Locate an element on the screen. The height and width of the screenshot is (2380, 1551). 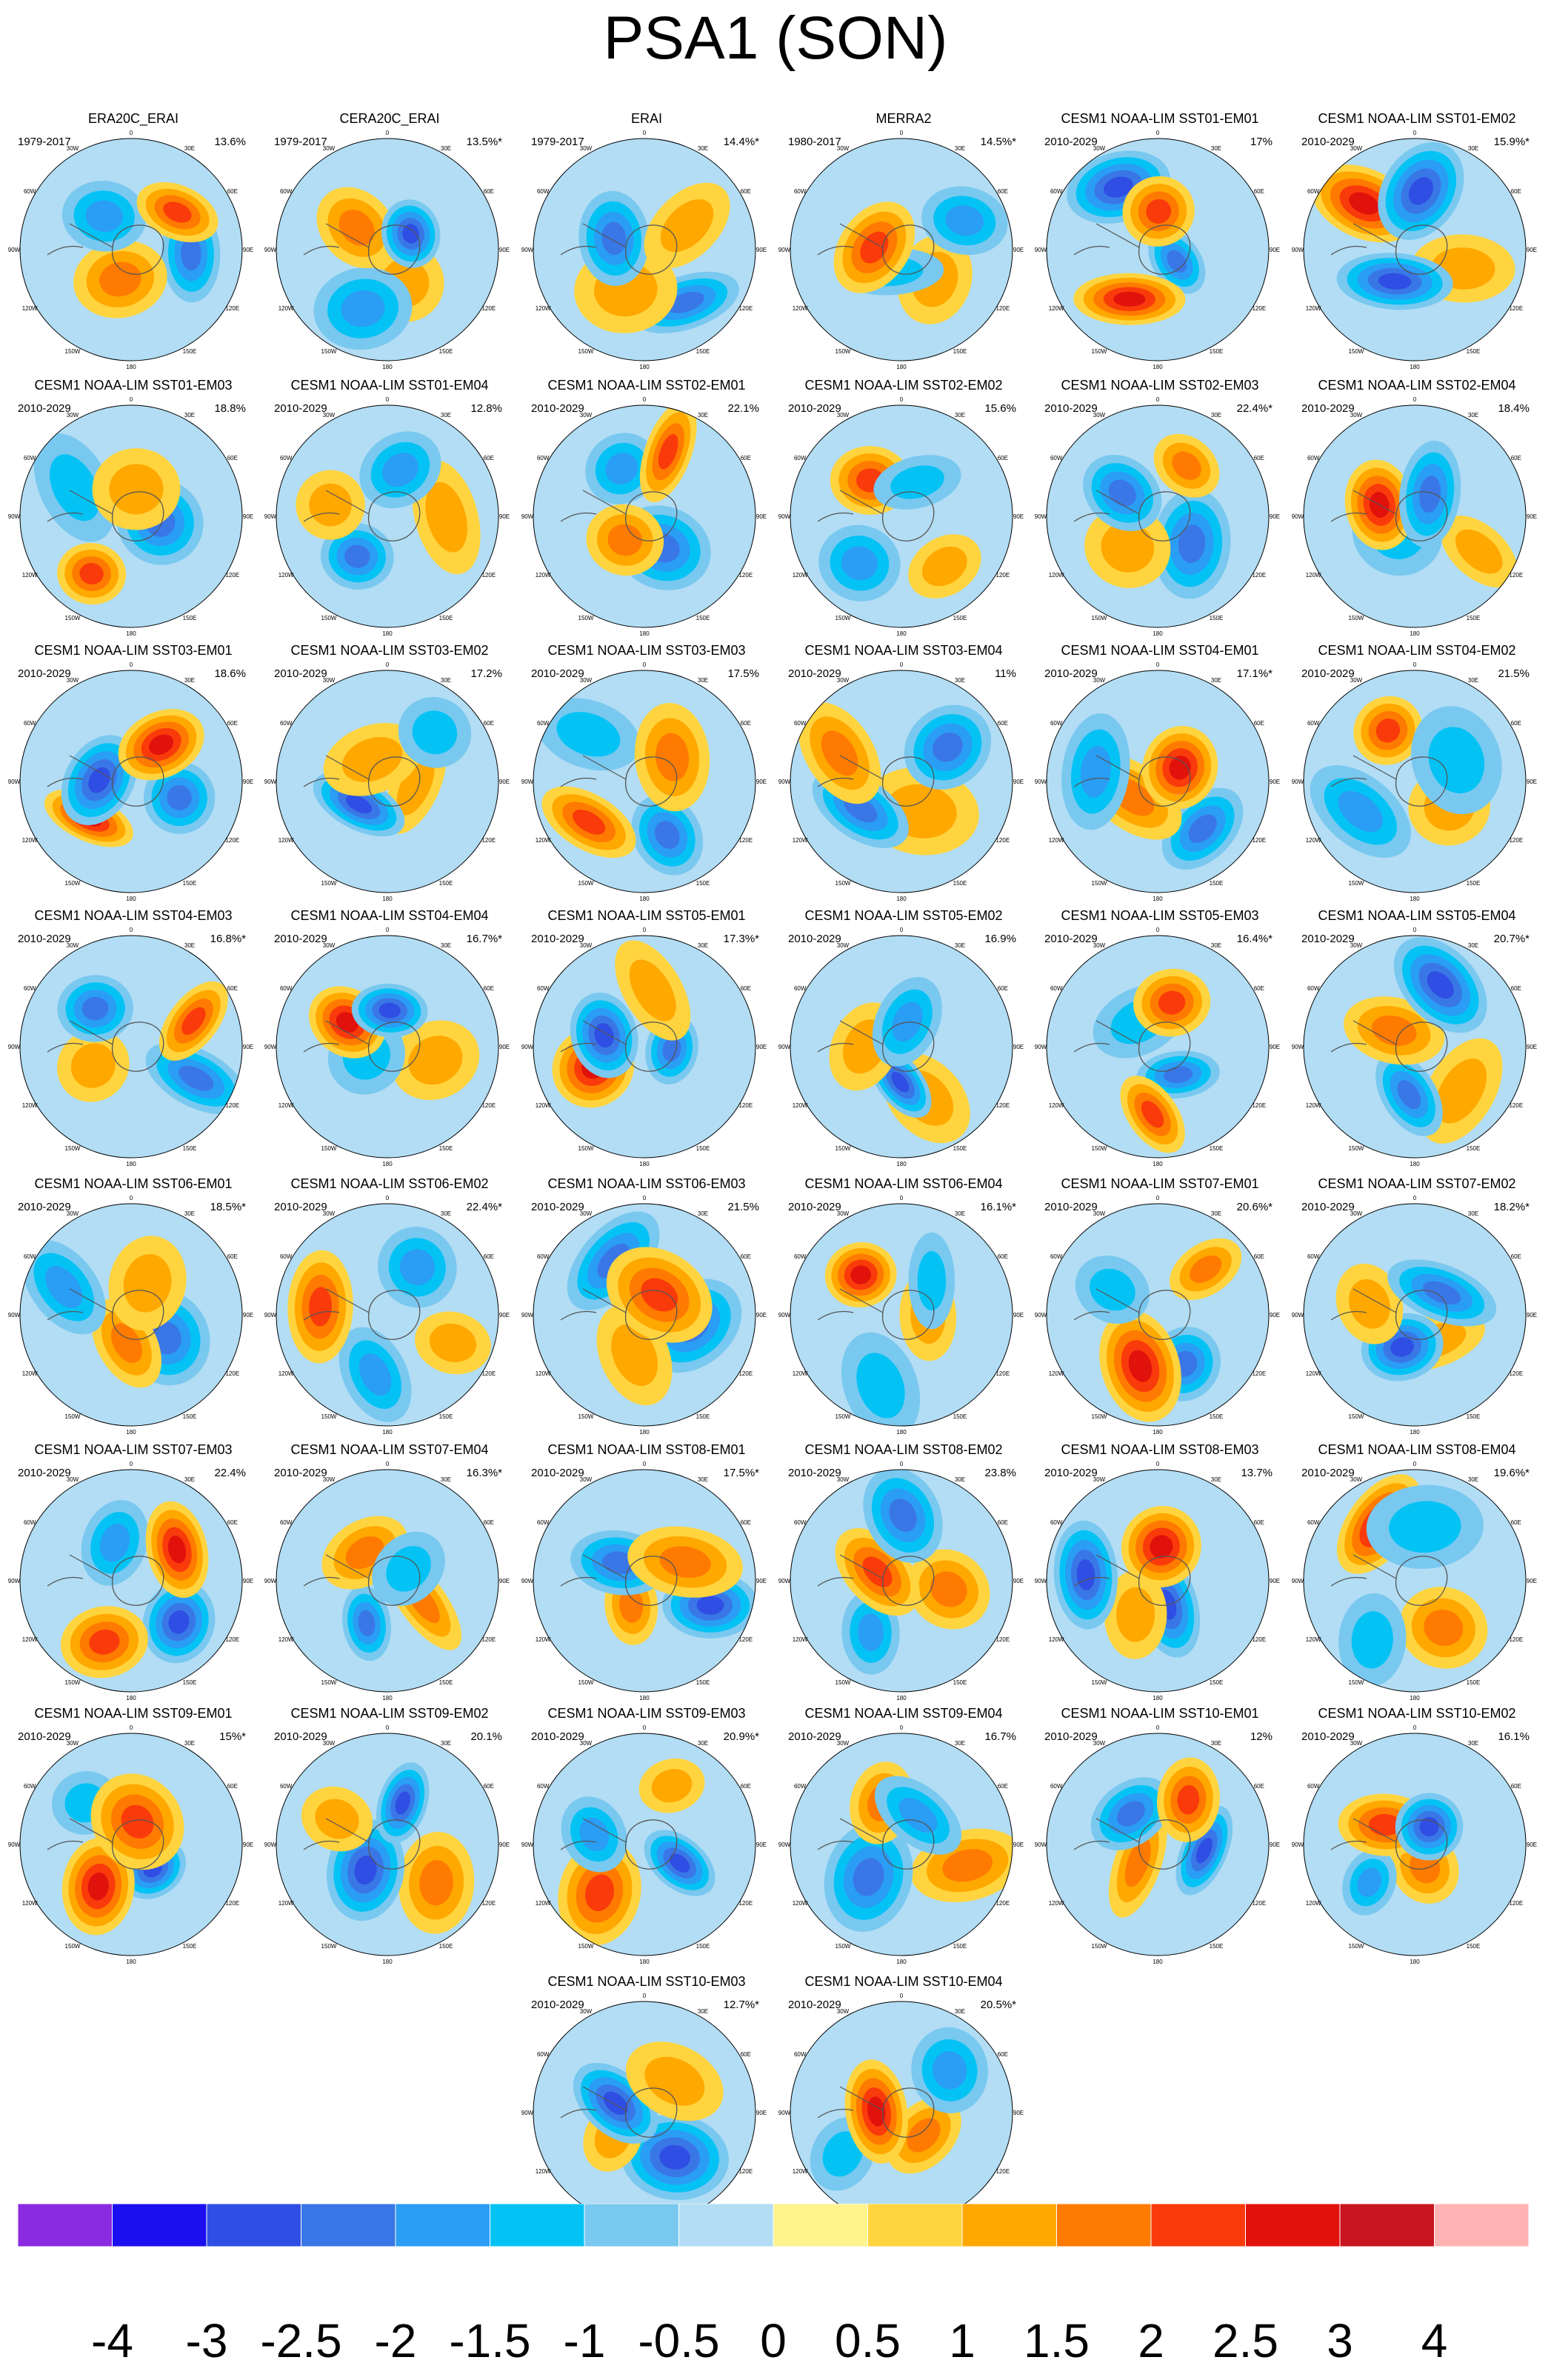
panel-title: CESM1 NOAA-LIM SST07-EM04 is located at coordinates (389, 1449).